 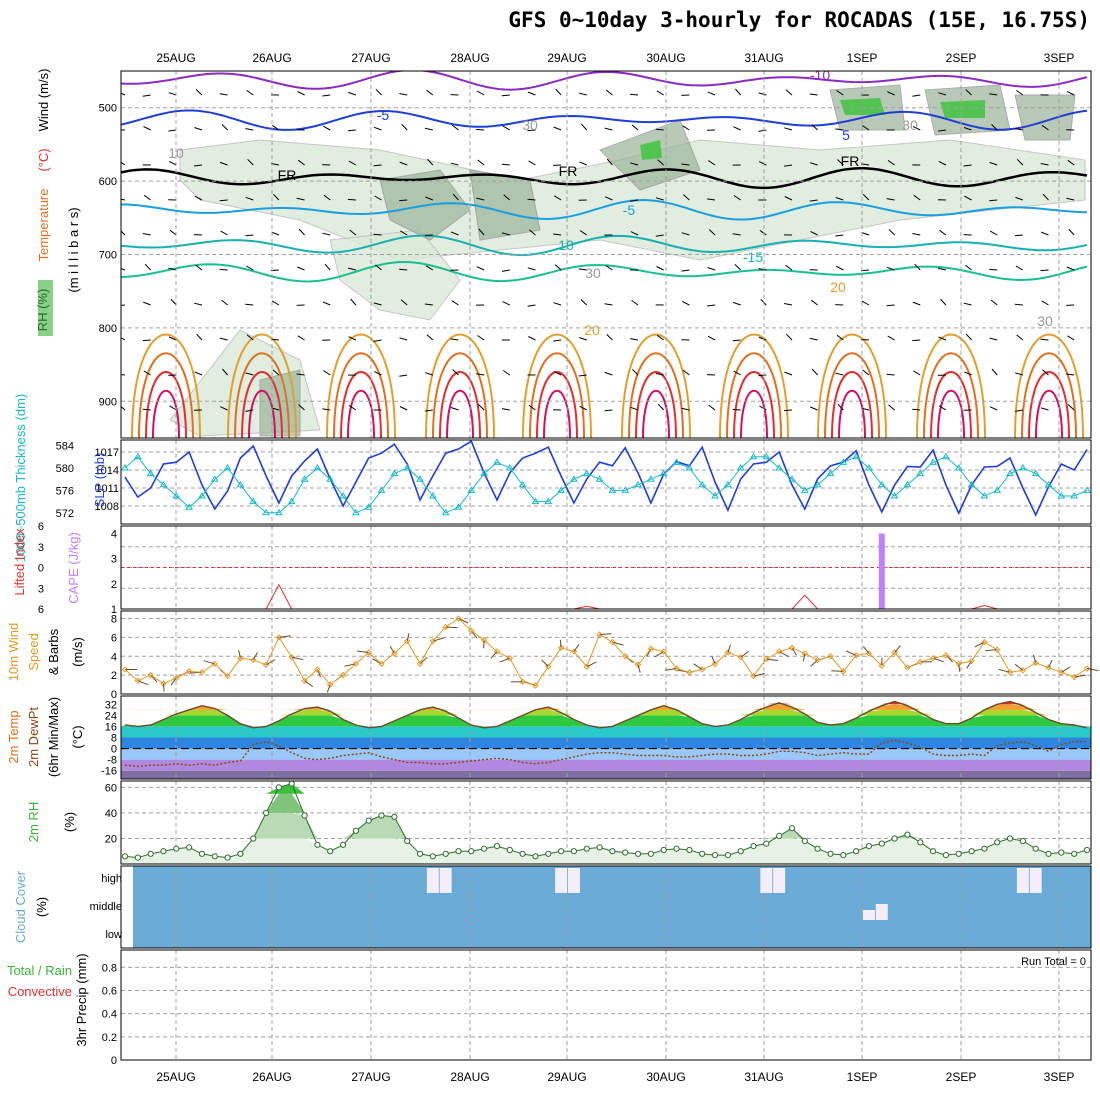 What do you see at coordinates (41, 610) in the screenshot?
I see `li-tick-label: 6` at bounding box center [41, 610].